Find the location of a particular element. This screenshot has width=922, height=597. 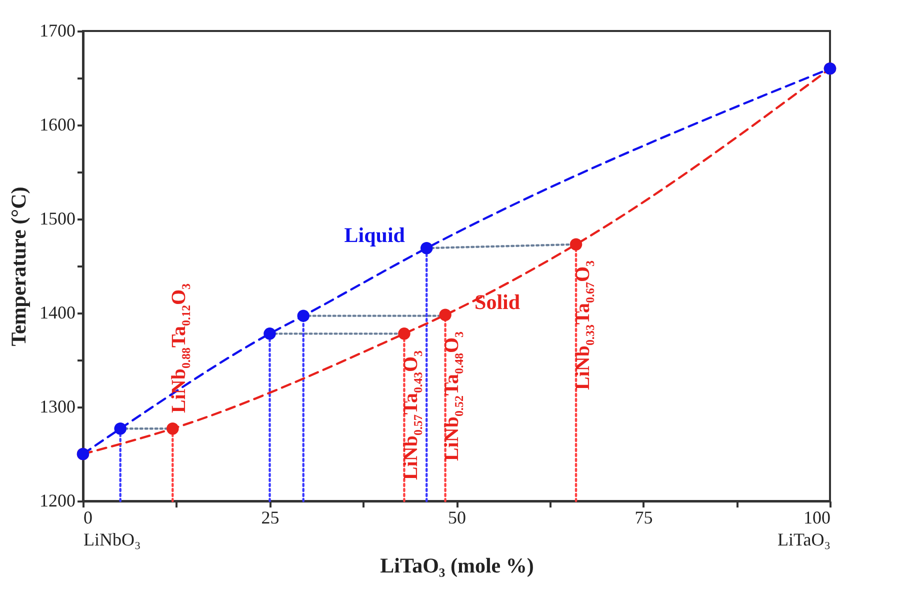

x-tick-label: 50 is located at coordinates (457, 518).